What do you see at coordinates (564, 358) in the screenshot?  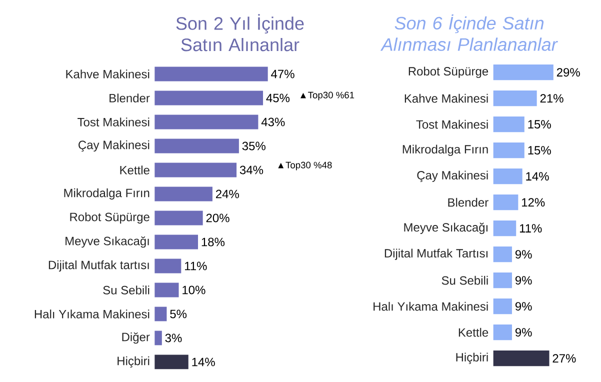 I see `data-label: 27%` at bounding box center [564, 358].